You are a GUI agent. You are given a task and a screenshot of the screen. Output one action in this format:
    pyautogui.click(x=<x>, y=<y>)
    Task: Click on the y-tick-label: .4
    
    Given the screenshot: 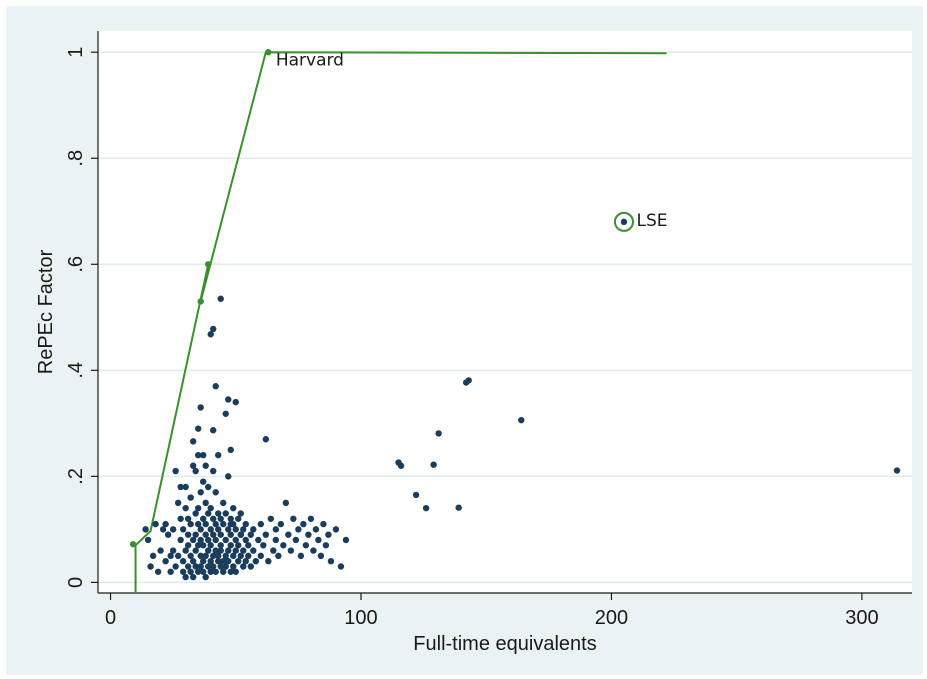 What is the action you would take?
    pyautogui.click(x=76, y=370)
    